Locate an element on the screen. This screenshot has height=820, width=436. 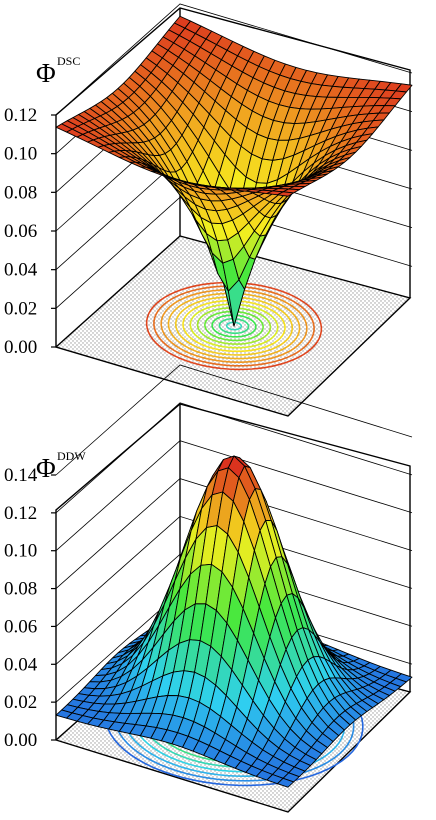
ddw-surface-patch is located at coordinates (286, 782).